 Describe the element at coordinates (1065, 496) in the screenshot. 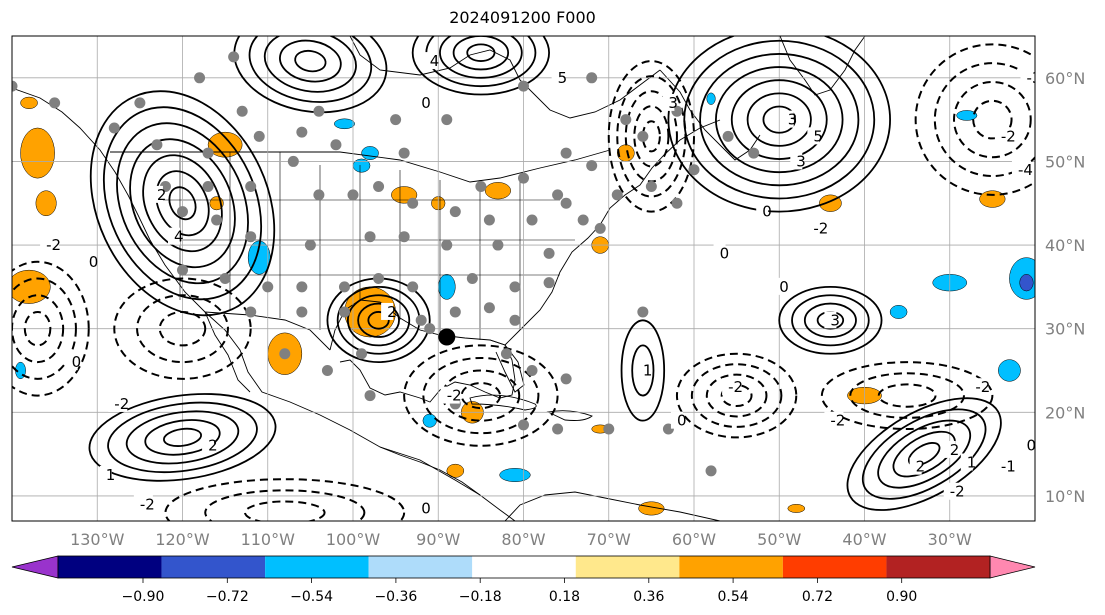

I see `latitude-tick-label: 10°N` at that location.